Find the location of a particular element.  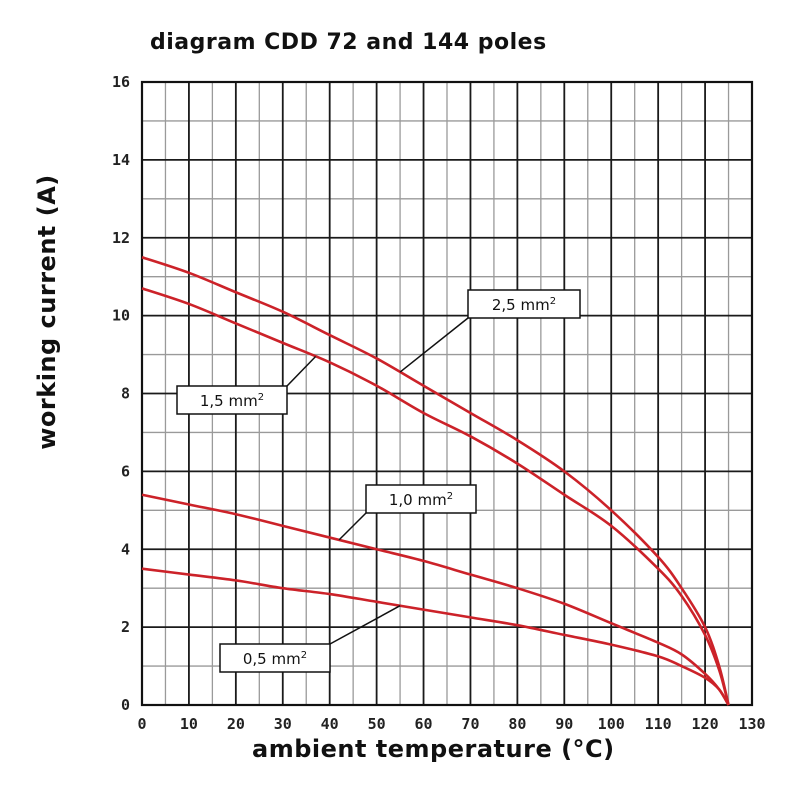

annotation-label: 1,5 mm2 is located at coordinates (232, 401).